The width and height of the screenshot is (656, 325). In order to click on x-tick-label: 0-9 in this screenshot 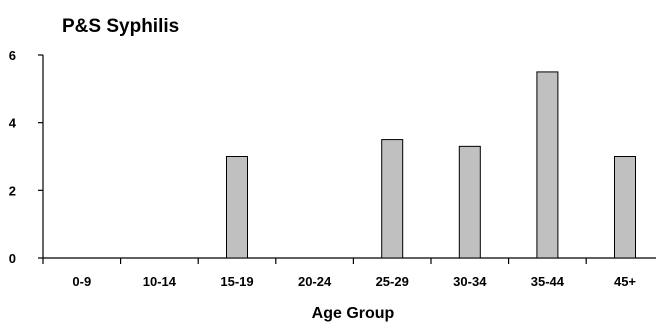, I will do `click(81, 281)`.